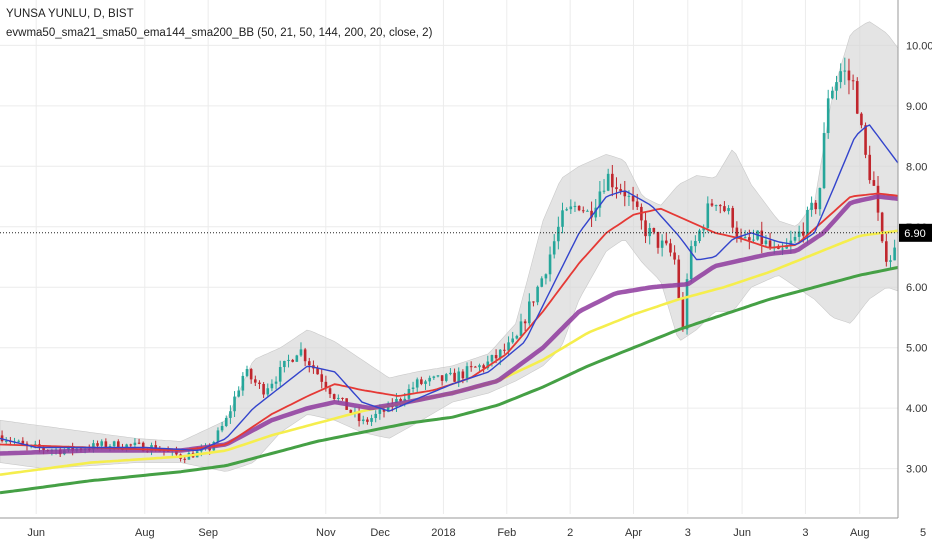 Image resolution: width=932 pixels, height=555 pixels. Describe the element at coordinates (145, 533) in the screenshot. I see `x-tick-label: Aug` at that location.